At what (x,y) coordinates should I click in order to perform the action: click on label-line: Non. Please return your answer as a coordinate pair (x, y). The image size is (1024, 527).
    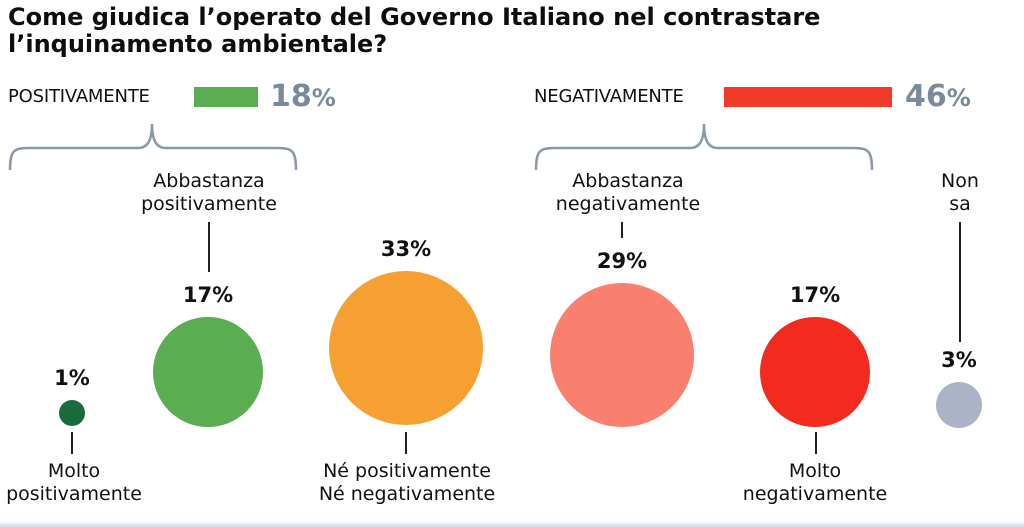
    Looking at the image, I should click on (960, 181).